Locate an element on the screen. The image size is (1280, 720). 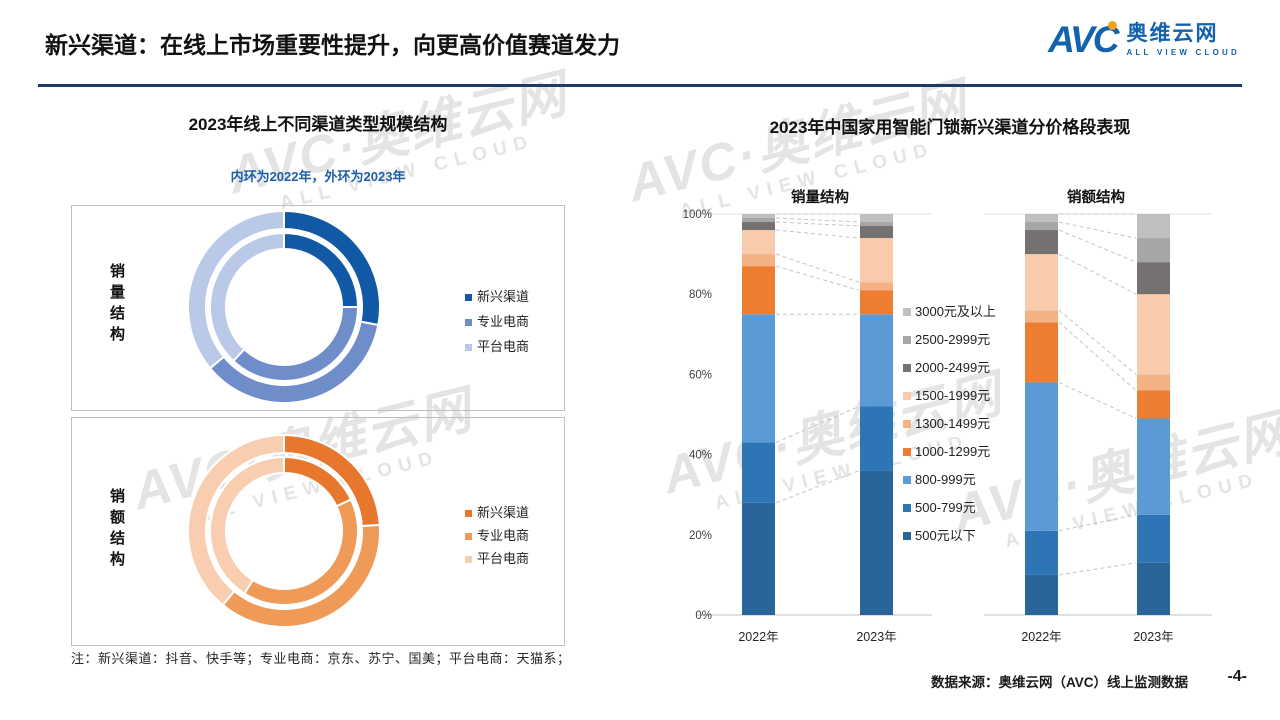
legend-label: 1500-1999元 is located at coordinates (953, 395).